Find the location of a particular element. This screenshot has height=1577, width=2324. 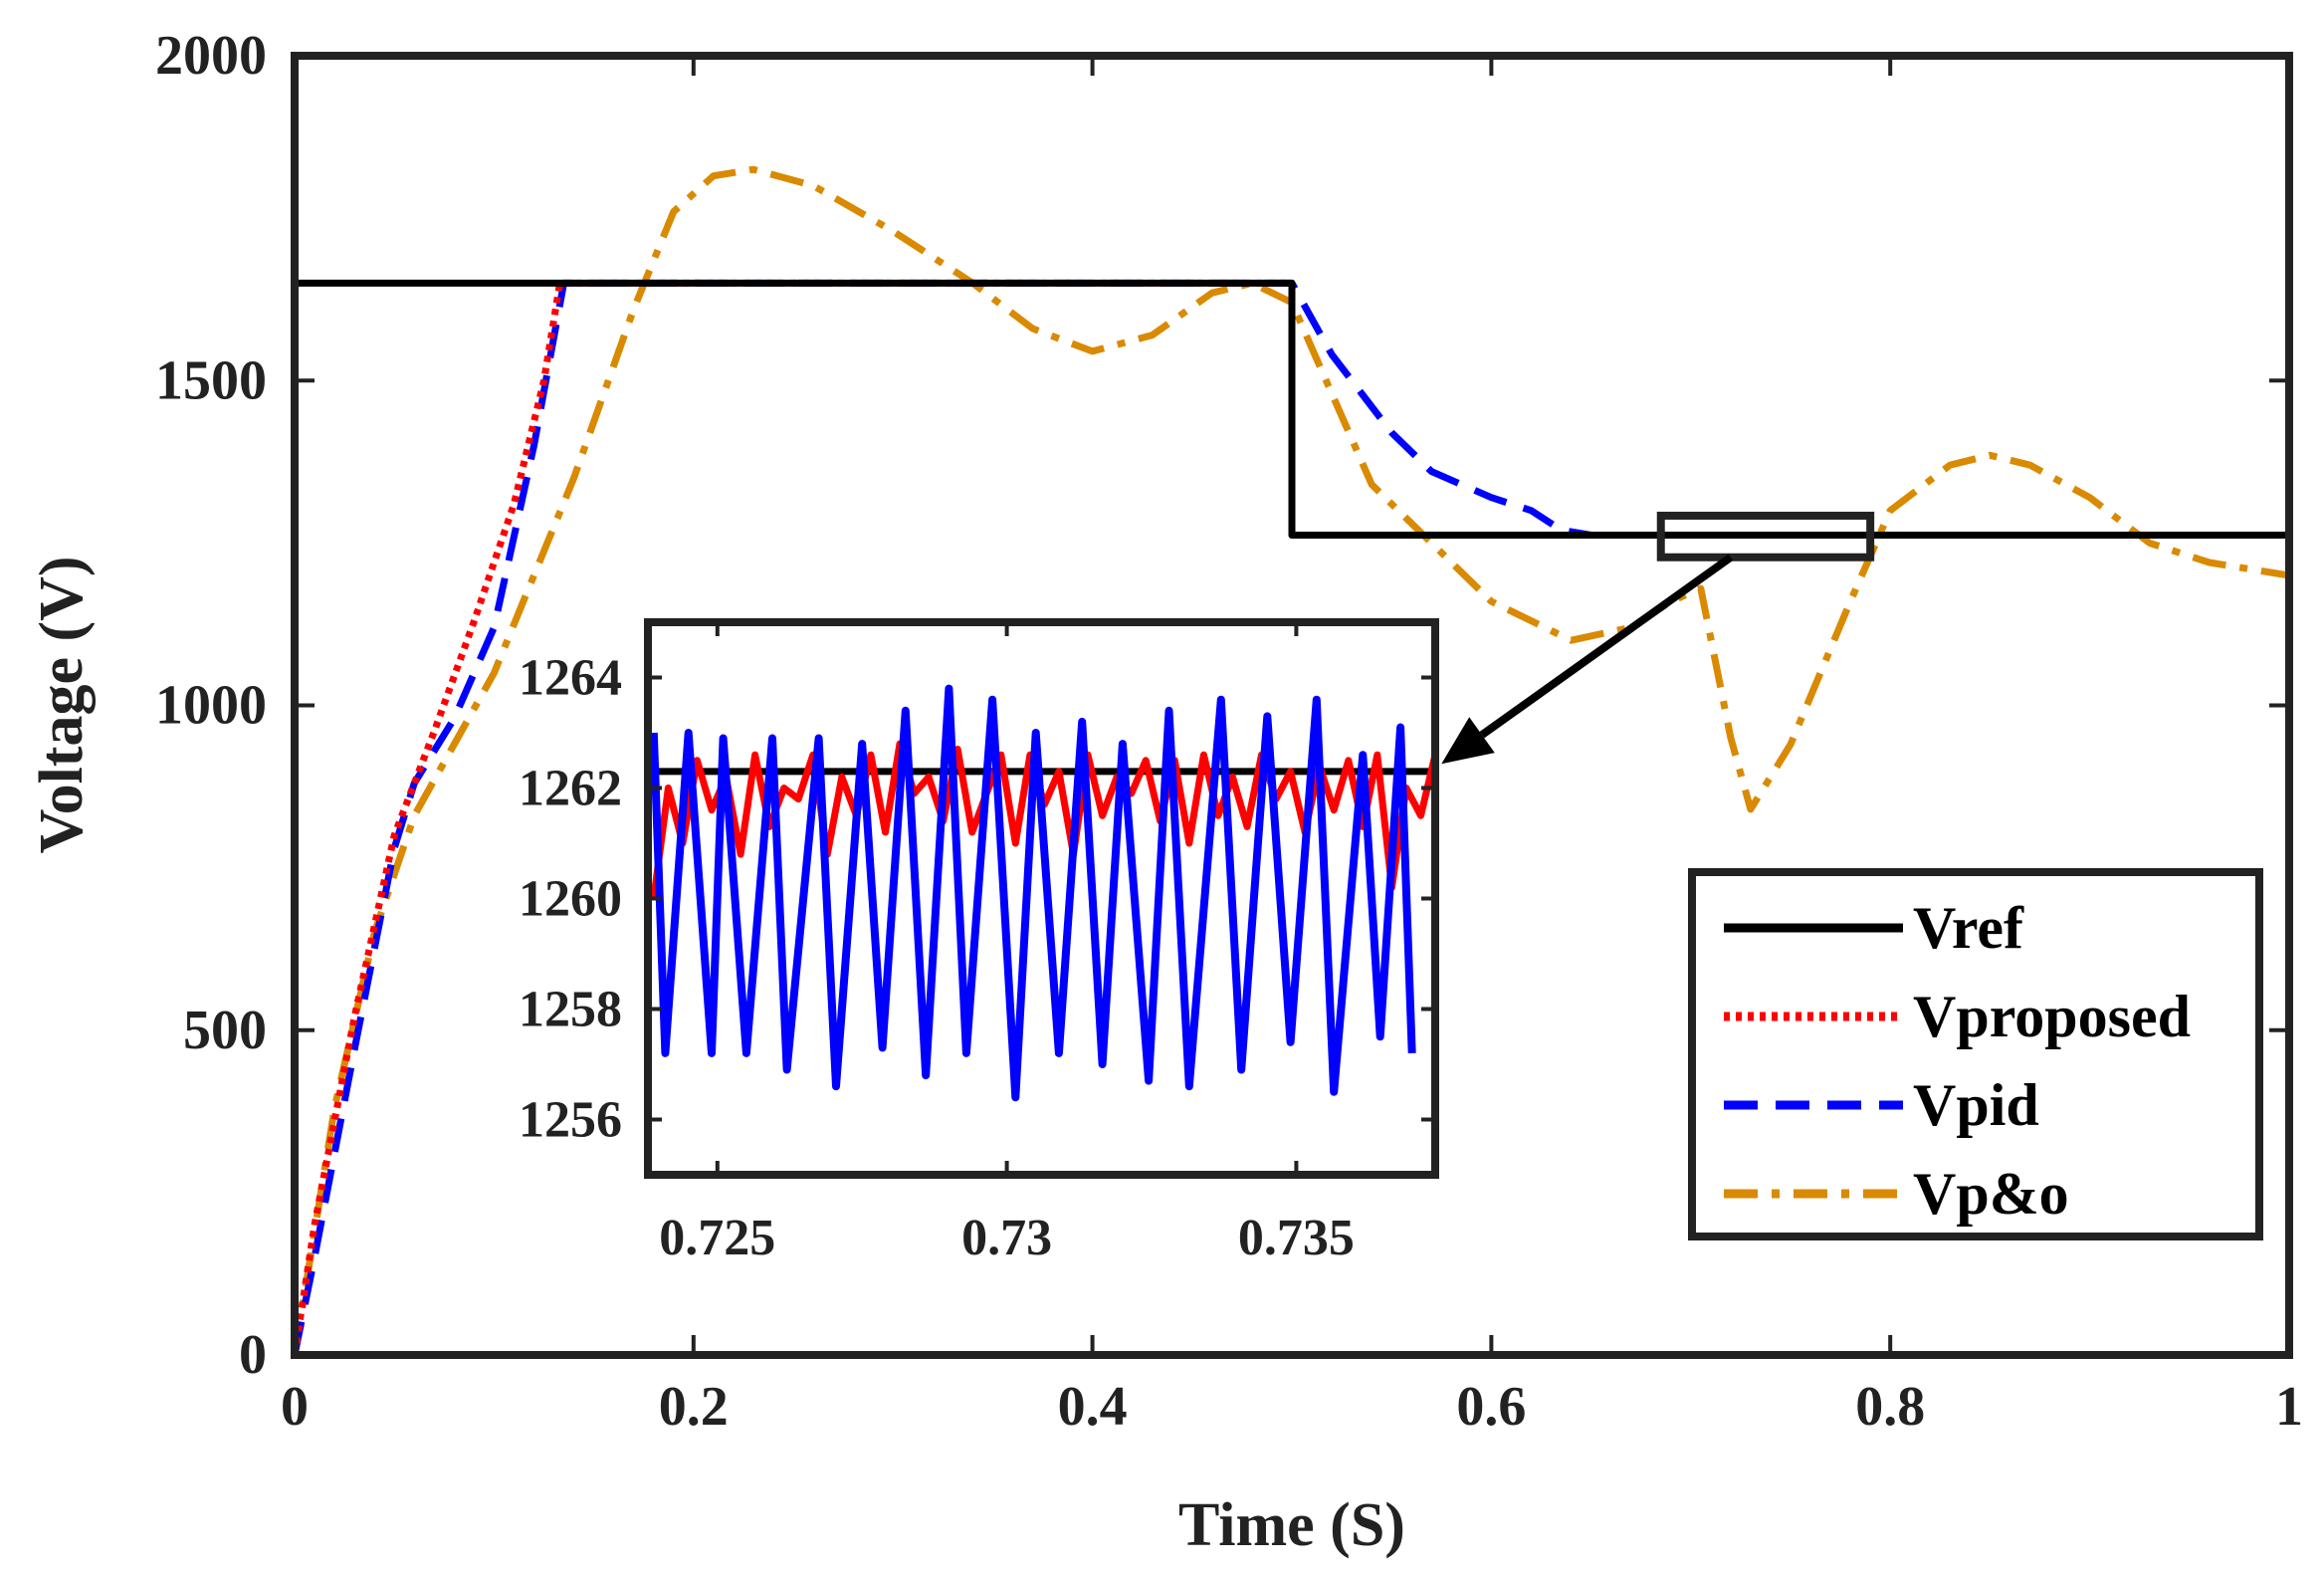

inset-series-group is located at coordinates (1041, 893).